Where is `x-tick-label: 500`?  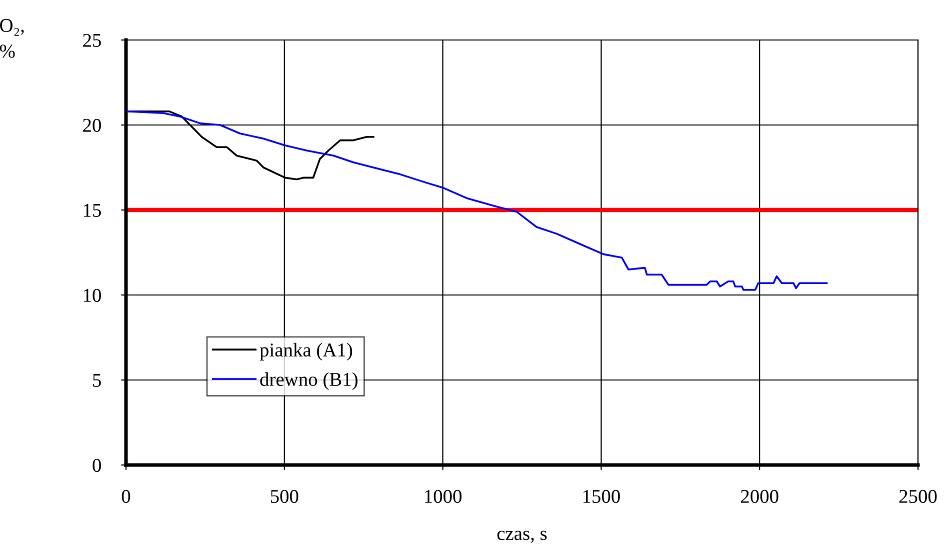 x-tick-label: 500 is located at coordinates (284, 496).